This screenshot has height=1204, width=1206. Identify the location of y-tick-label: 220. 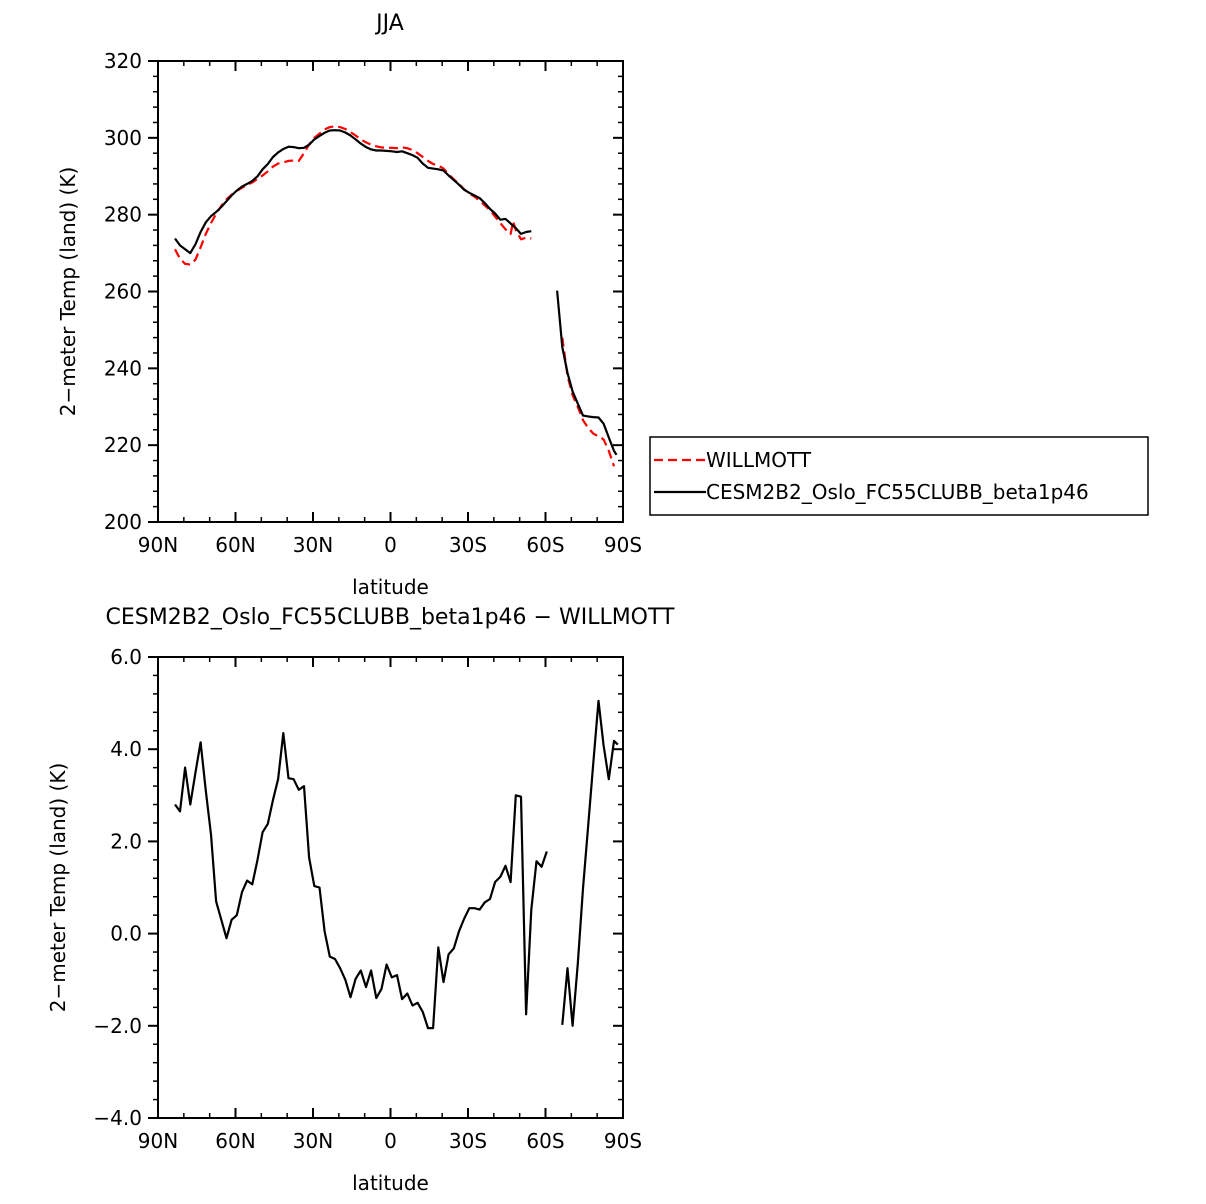
(123, 445).